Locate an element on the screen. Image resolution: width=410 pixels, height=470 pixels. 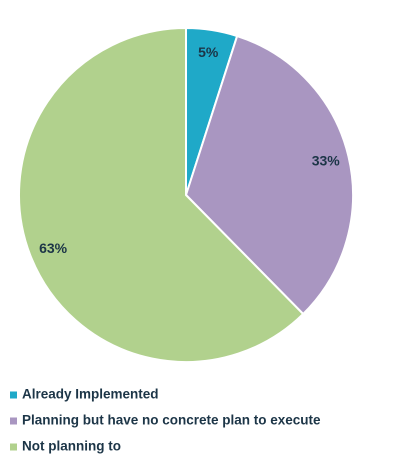
legend-label: Already Implemented is located at coordinates (90, 394).